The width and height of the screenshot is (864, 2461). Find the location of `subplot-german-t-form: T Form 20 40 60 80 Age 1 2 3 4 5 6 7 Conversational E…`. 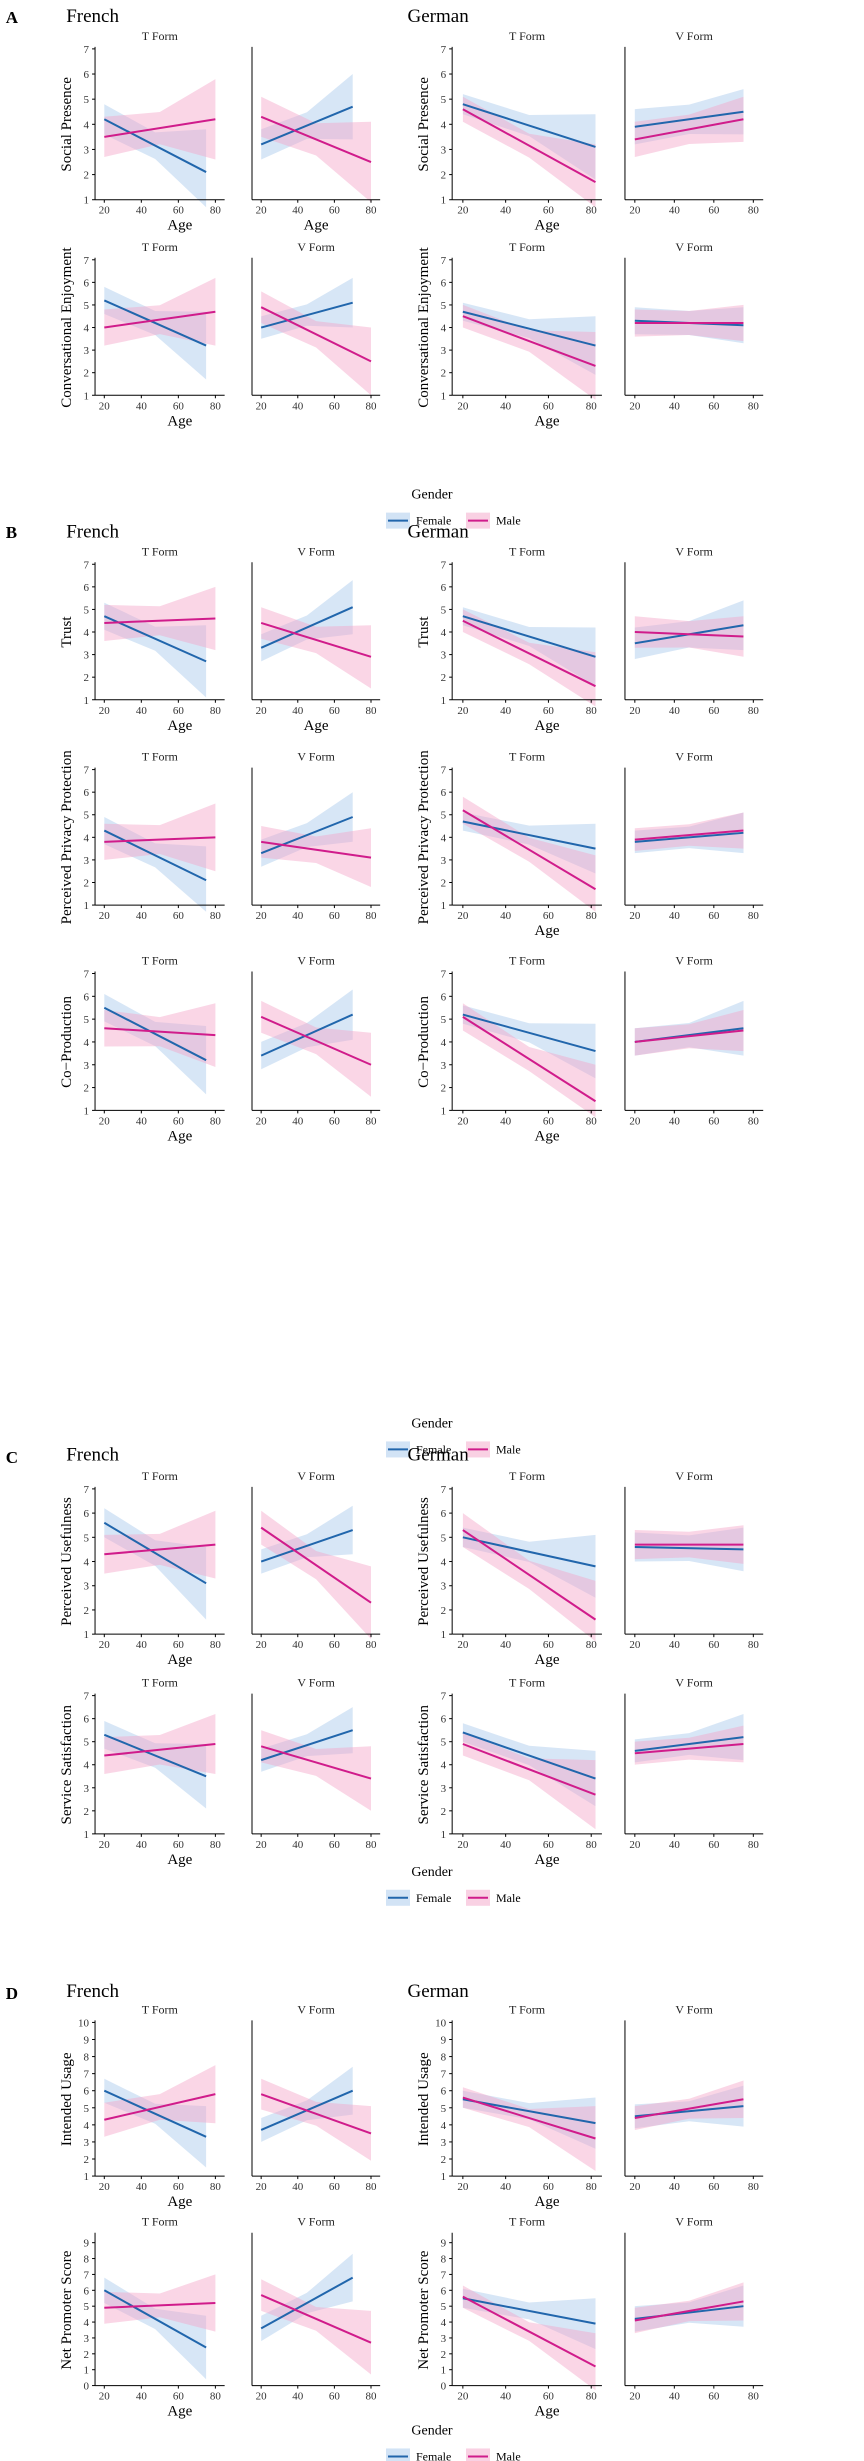

subplot-german-t-form: T Form 20 40 60 80 Age 1 2 3 4 5 6 7 Conversational E… is located at coordinates (509, 334).